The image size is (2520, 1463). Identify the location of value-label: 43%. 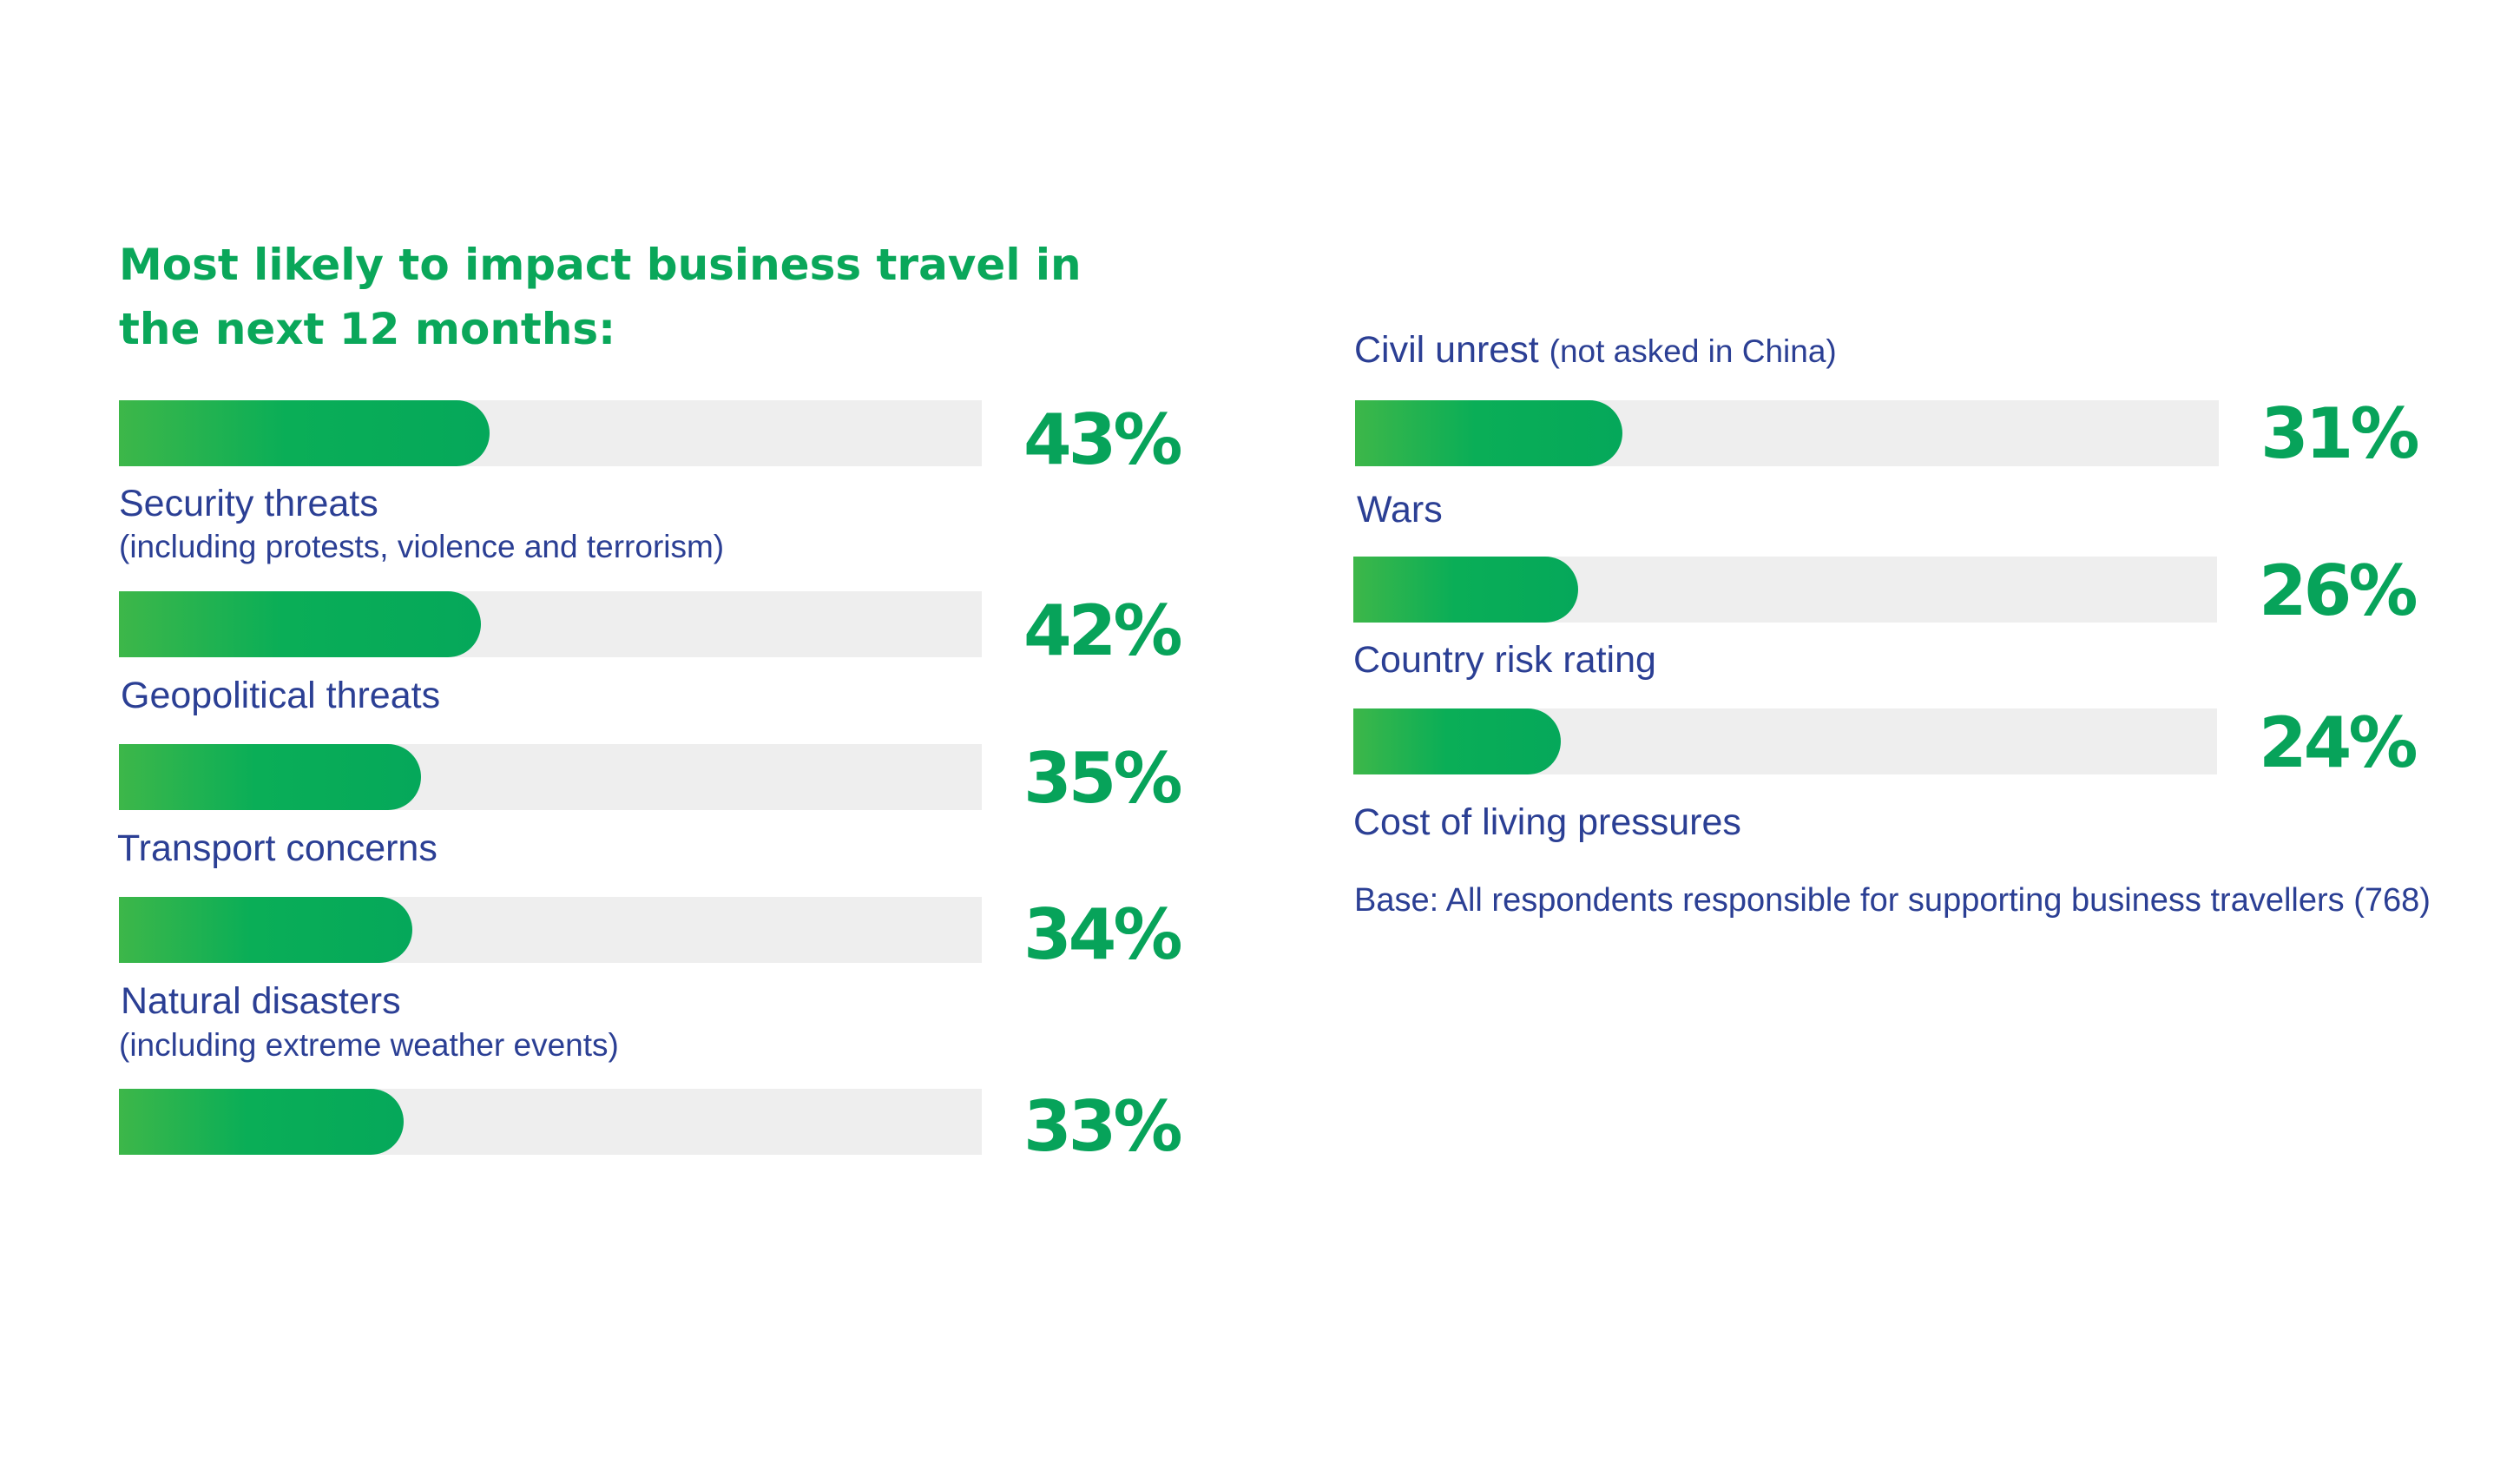
(1102, 439).